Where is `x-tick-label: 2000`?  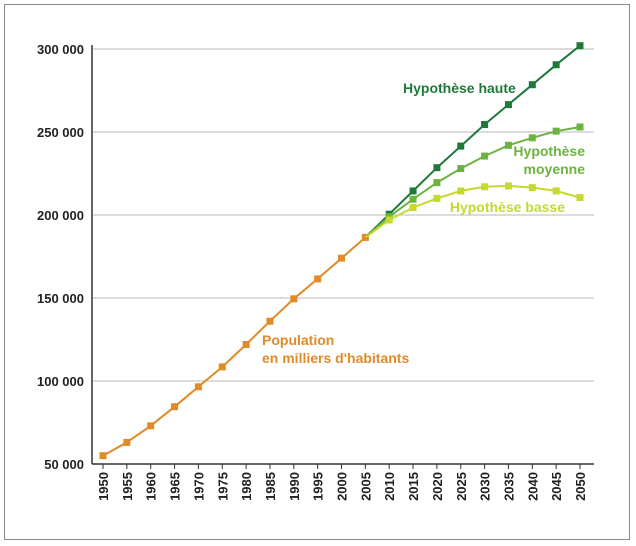 x-tick-label: 2000 is located at coordinates (342, 486).